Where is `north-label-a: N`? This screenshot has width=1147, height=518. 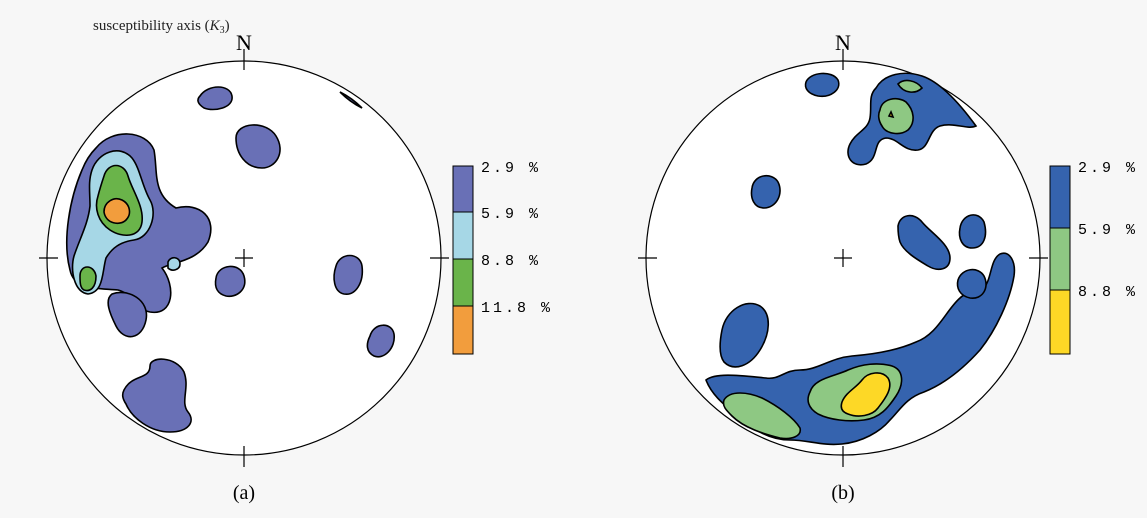 north-label-a: N is located at coordinates (244, 42).